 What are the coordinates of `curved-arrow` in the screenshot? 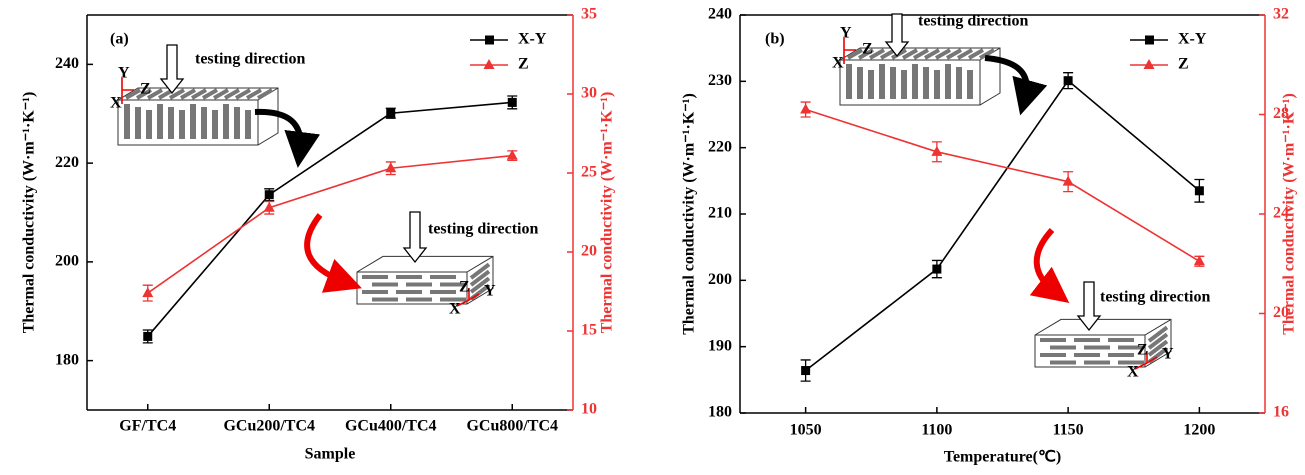 It's located at (1016, 85).